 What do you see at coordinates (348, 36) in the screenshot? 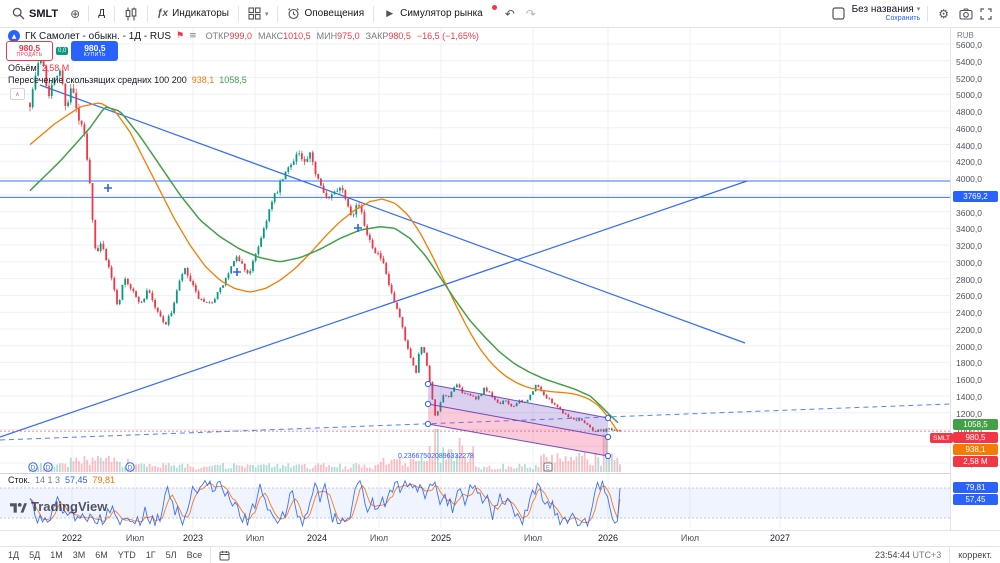
I see `low-value: 975,0` at bounding box center [348, 36].